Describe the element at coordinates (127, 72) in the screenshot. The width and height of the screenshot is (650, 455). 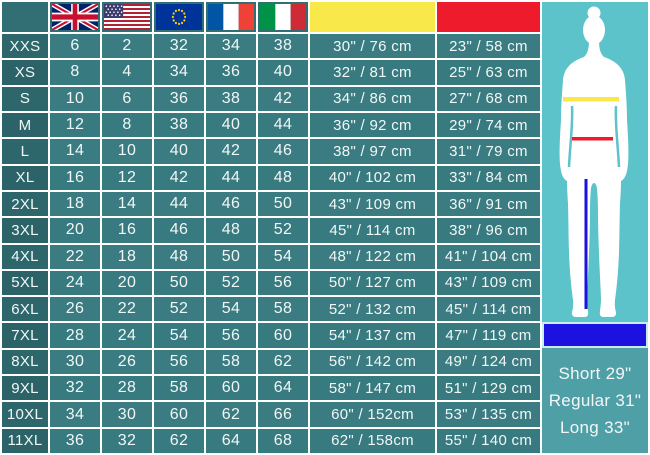
I see `cell-us: 4` at that location.